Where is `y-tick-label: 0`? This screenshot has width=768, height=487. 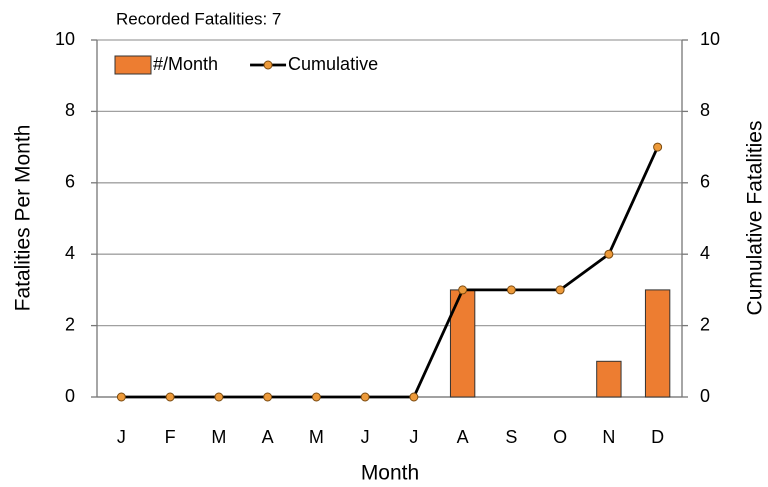 y-tick-label: 0 is located at coordinates (70, 396).